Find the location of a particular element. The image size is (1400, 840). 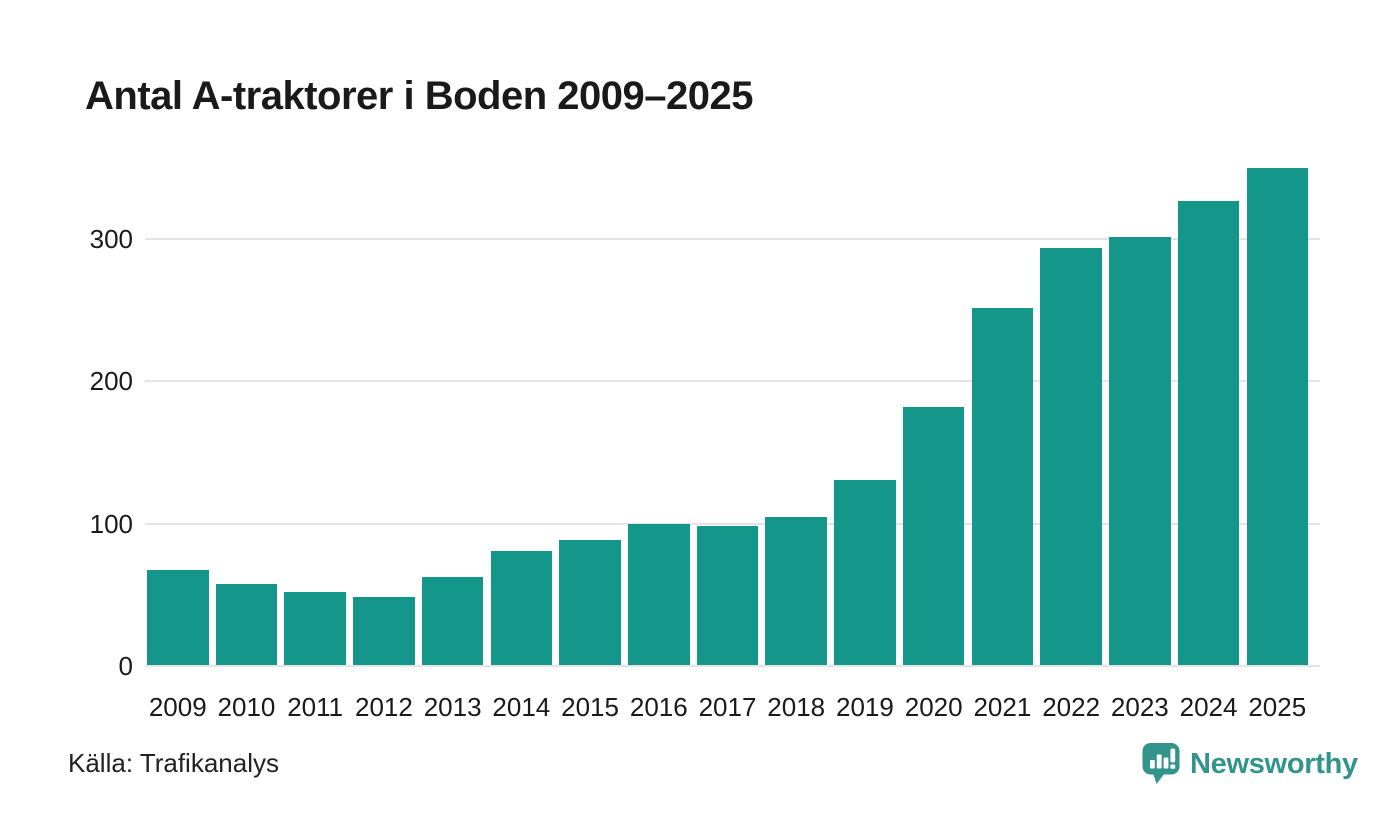

y-tick-label-200: 200 is located at coordinates (111, 381).